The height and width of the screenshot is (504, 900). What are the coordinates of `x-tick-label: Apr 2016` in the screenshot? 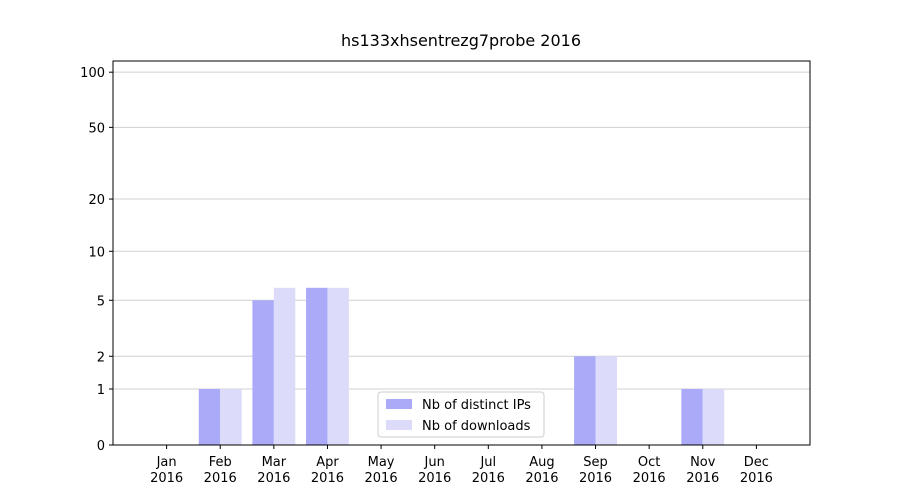 It's located at (327, 470).